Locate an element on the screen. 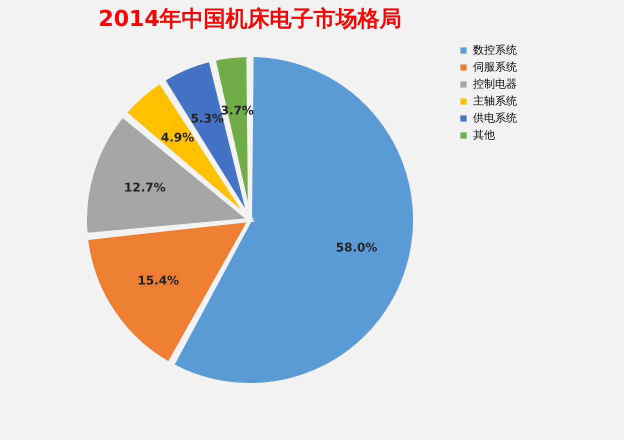  data-label: 4.9% is located at coordinates (177, 137).